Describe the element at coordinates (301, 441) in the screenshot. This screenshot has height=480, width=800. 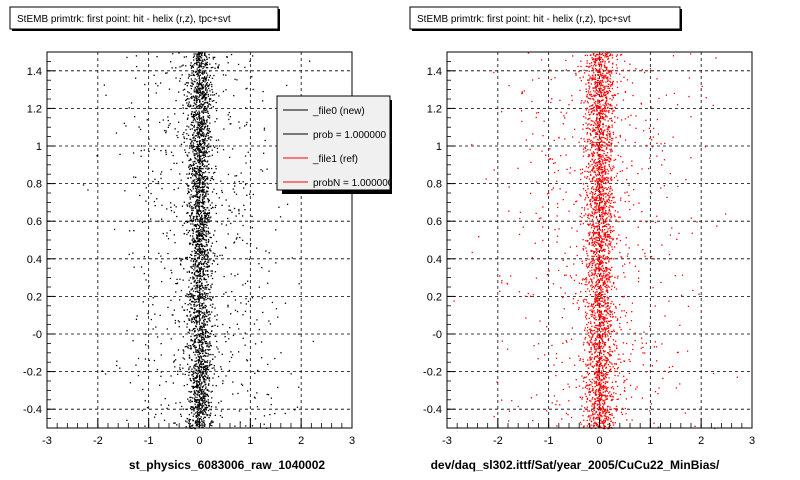
I see `x-tick-label: 2` at that location.